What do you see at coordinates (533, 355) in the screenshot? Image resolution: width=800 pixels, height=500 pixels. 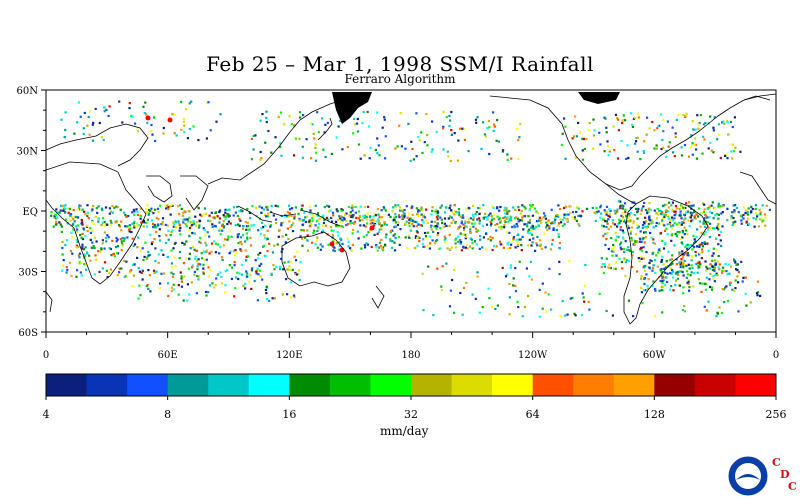 I see `lon-label: 120W` at bounding box center [533, 355].